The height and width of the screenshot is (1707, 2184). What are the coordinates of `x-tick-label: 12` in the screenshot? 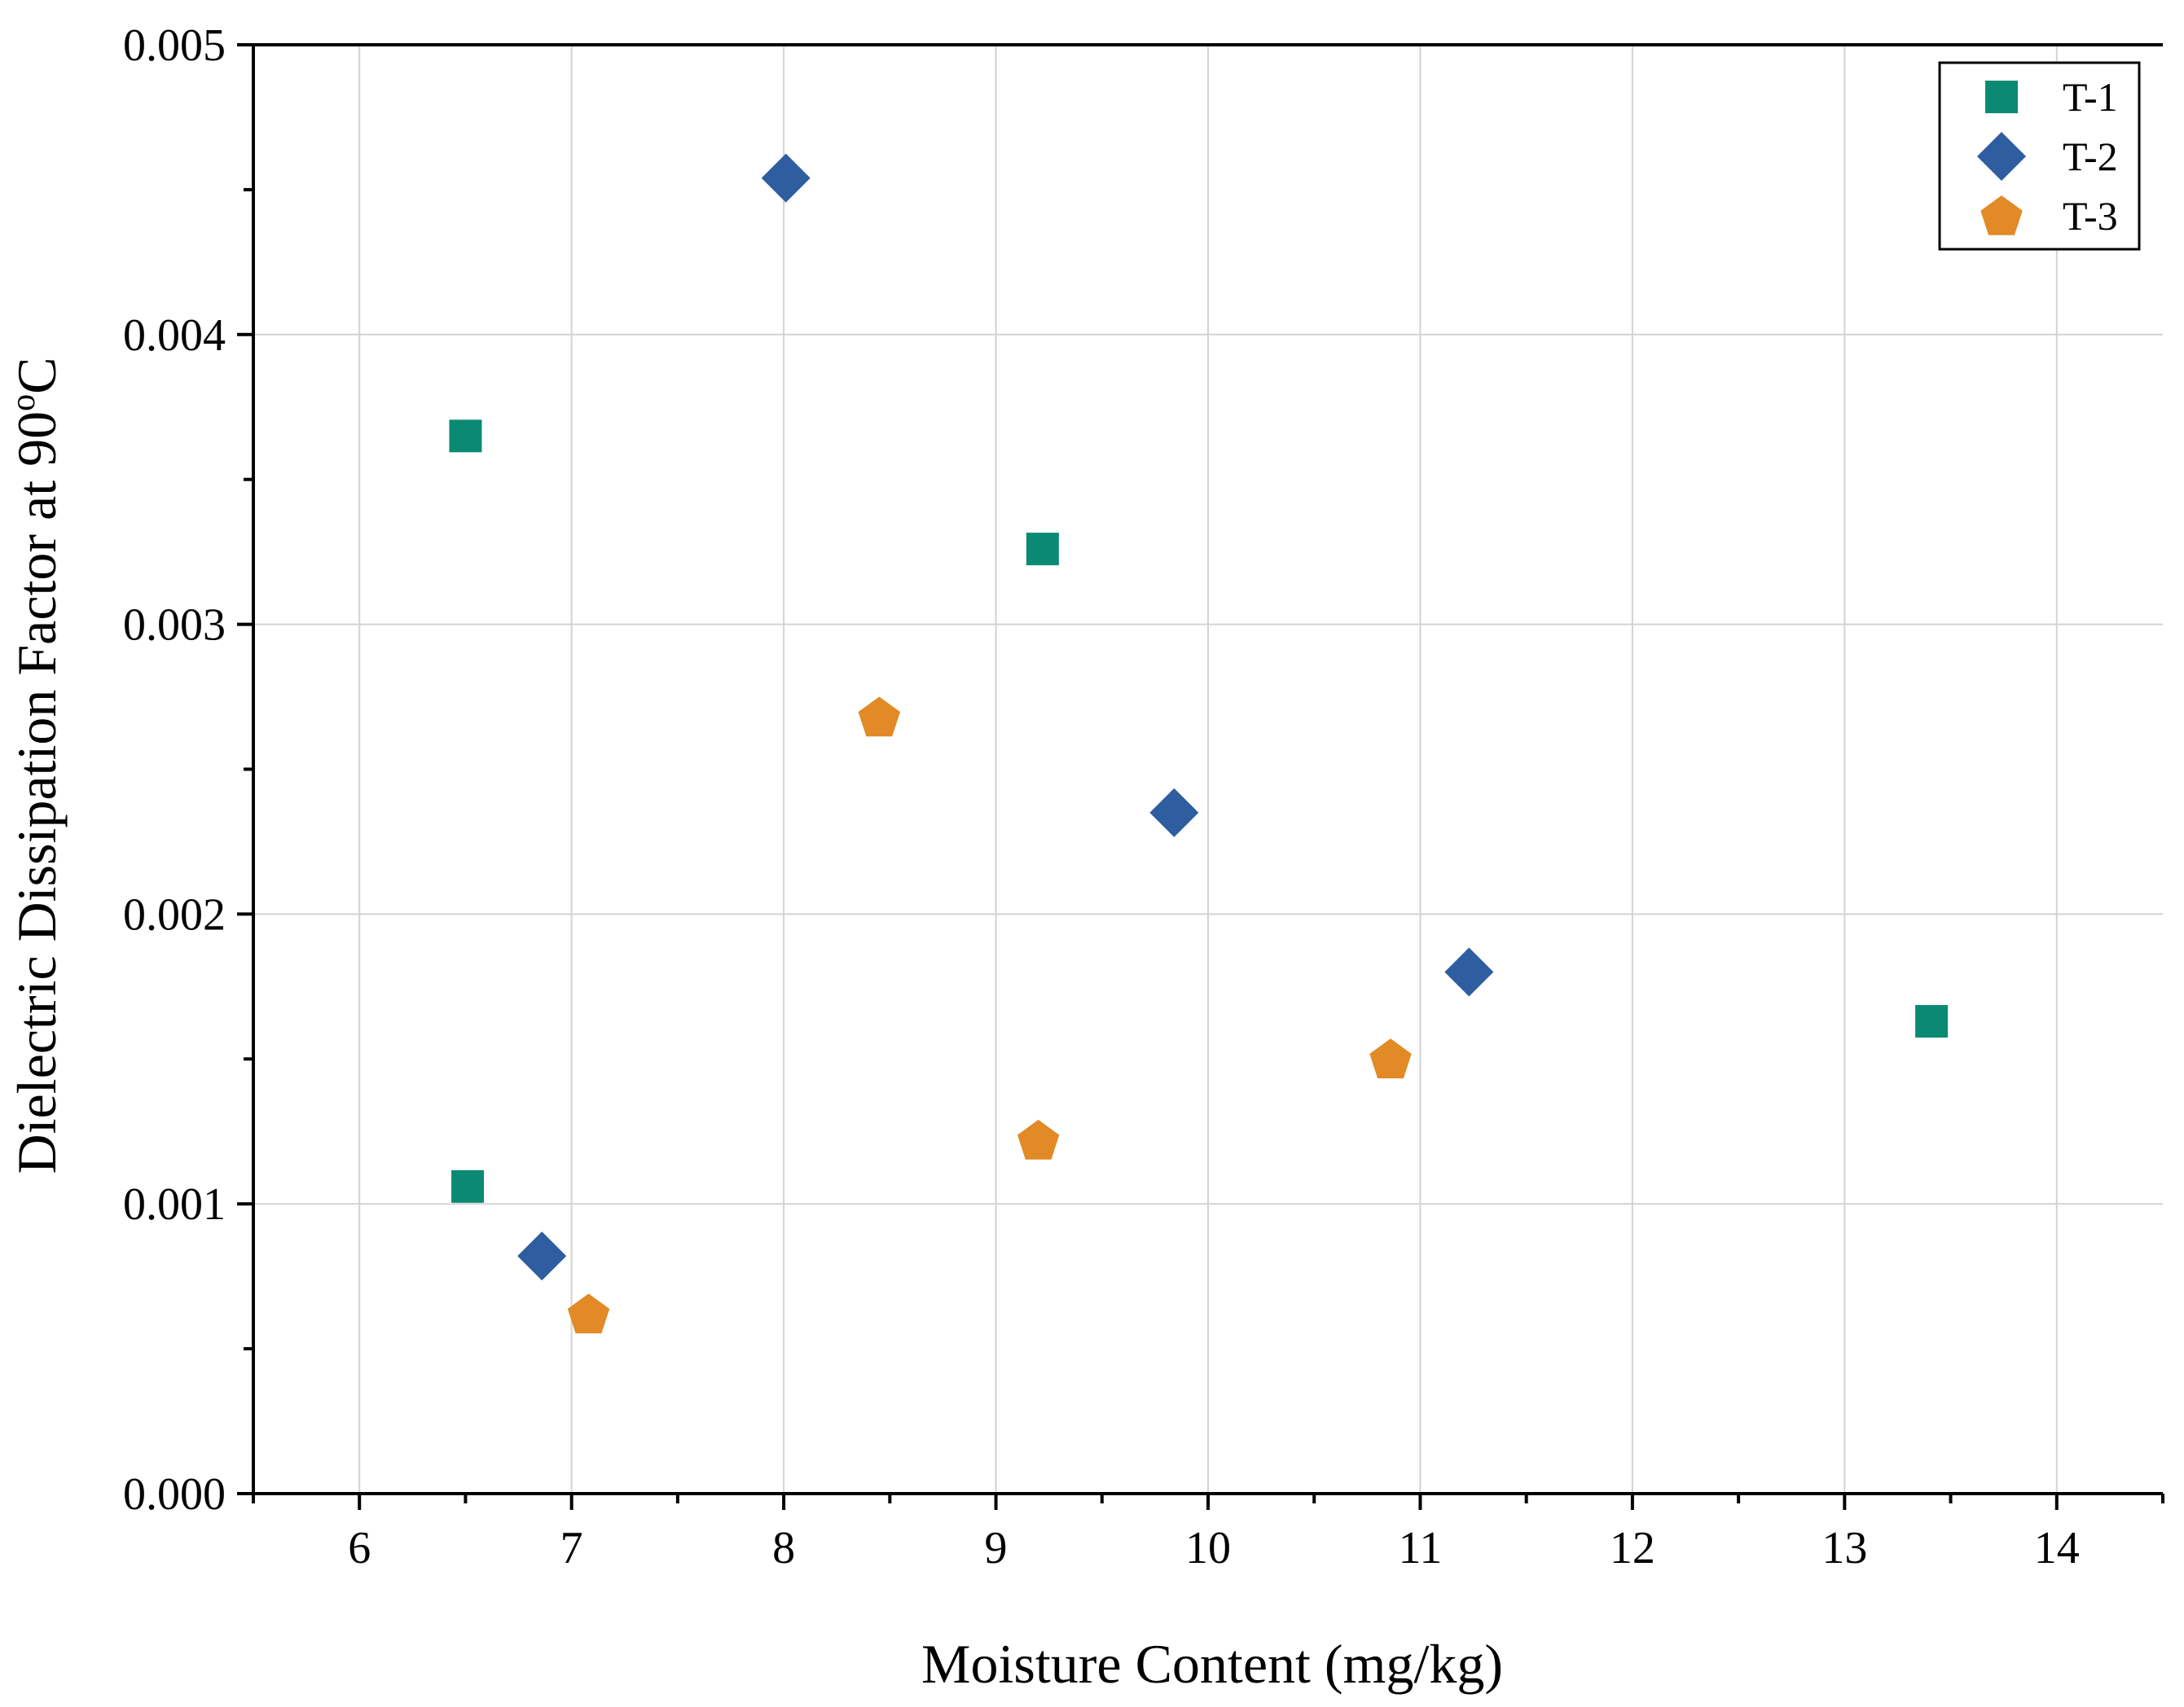 It's located at (1632, 1548).